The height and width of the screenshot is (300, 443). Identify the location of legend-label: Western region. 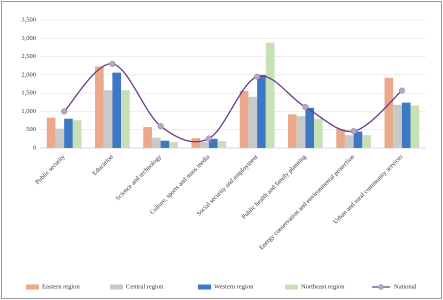
(234, 286).